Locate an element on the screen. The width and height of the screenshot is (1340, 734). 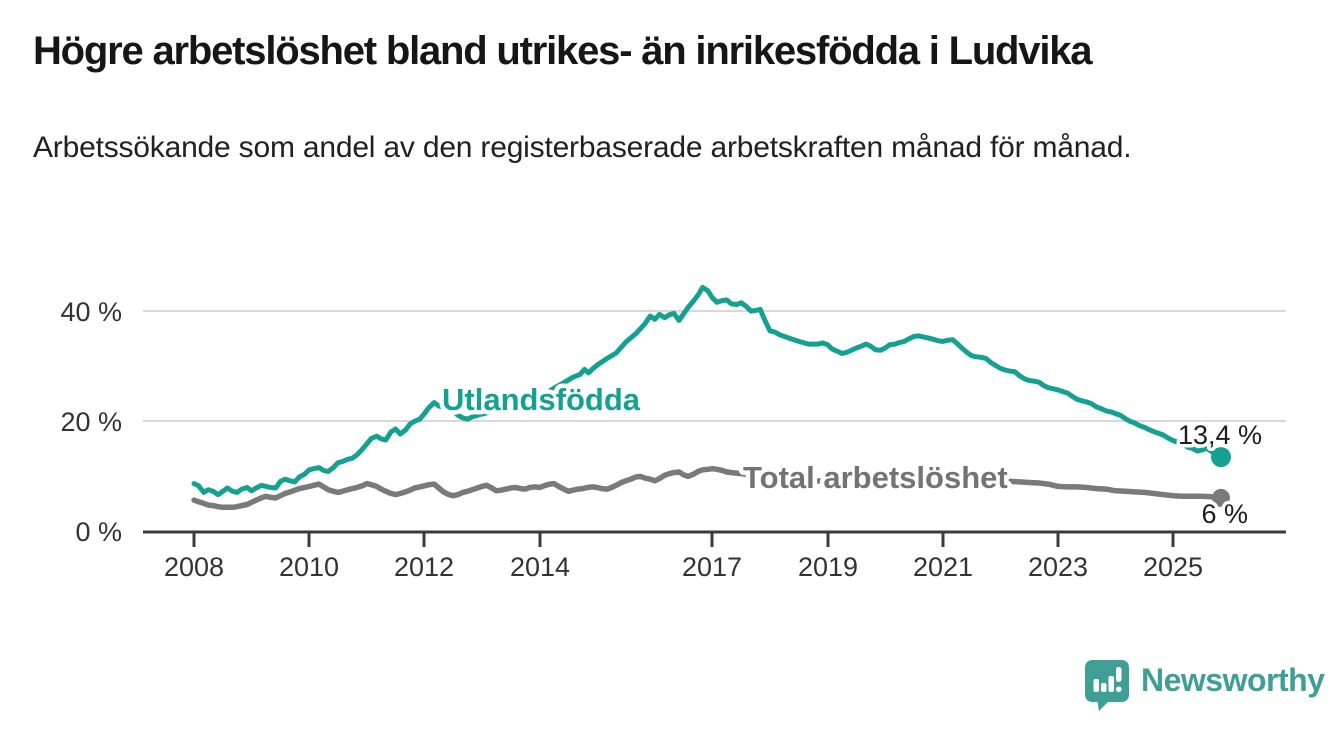
brand-name: Newsworthy is located at coordinates (1233, 680).